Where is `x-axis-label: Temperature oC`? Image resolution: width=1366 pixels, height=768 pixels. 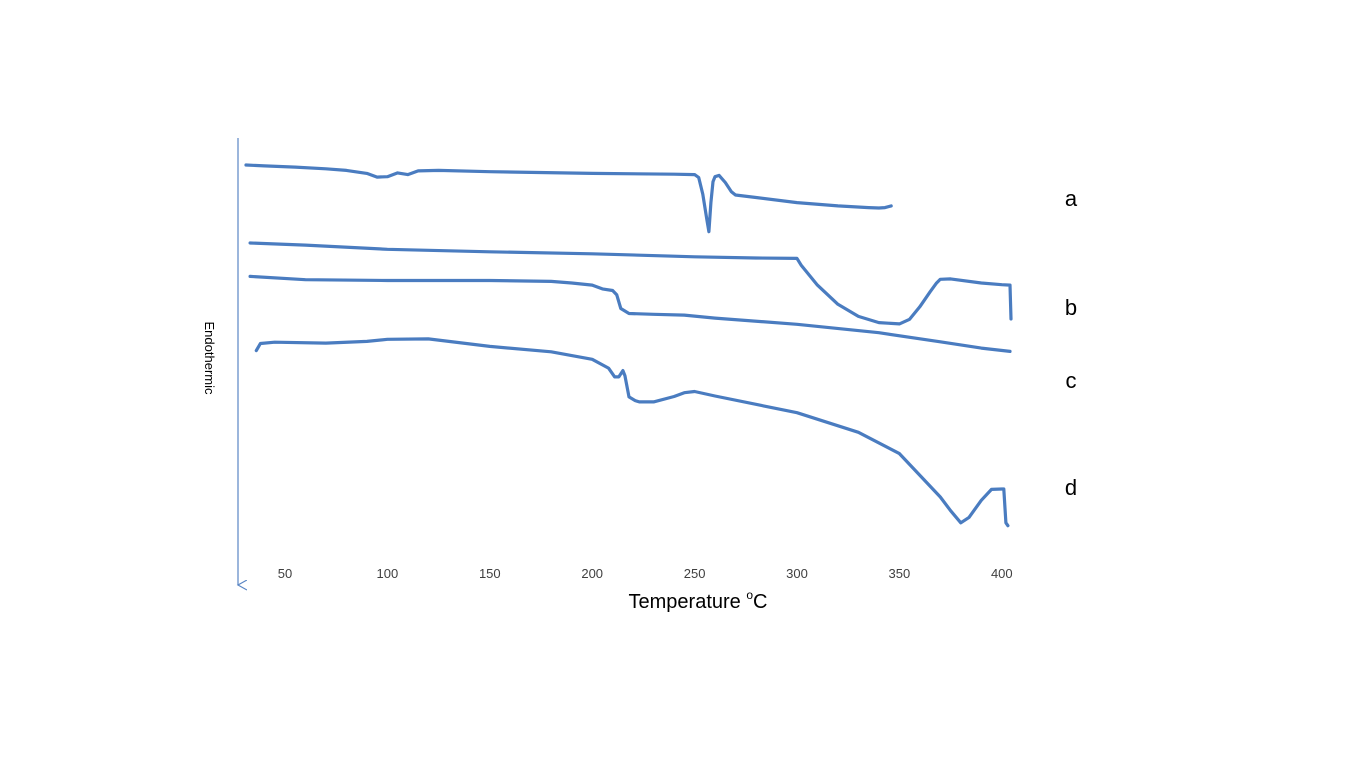
x-axis-label: Temperature oC is located at coordinates (698, 600).